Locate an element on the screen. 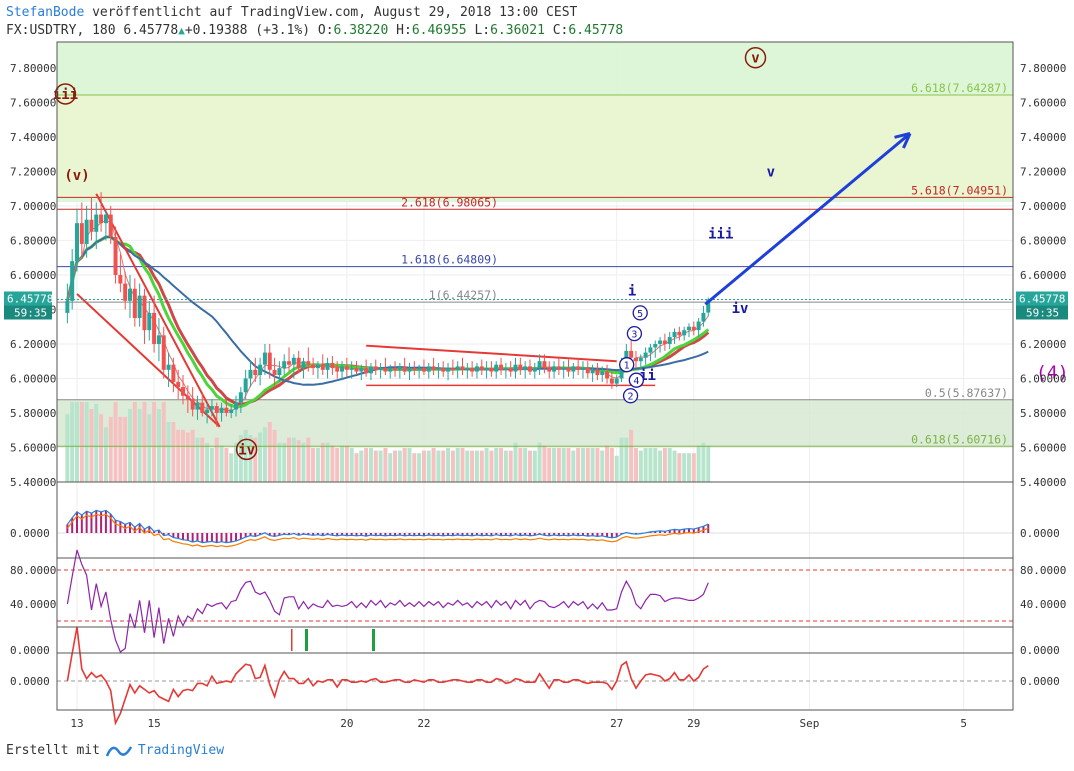 This screenshot has height=771, width=1074. price-tick-label: 6.00000 is located at coordinates (33, 378).